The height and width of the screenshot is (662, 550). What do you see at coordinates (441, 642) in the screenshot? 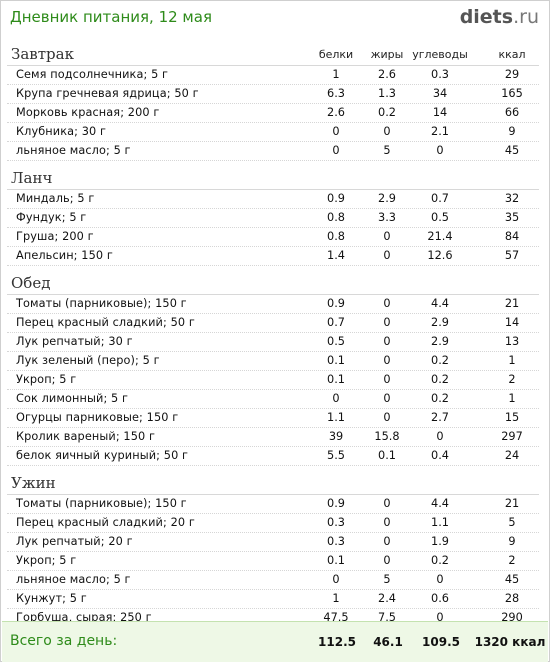
I see `total-carbs: 109.5` at bounding box center [441, 642].